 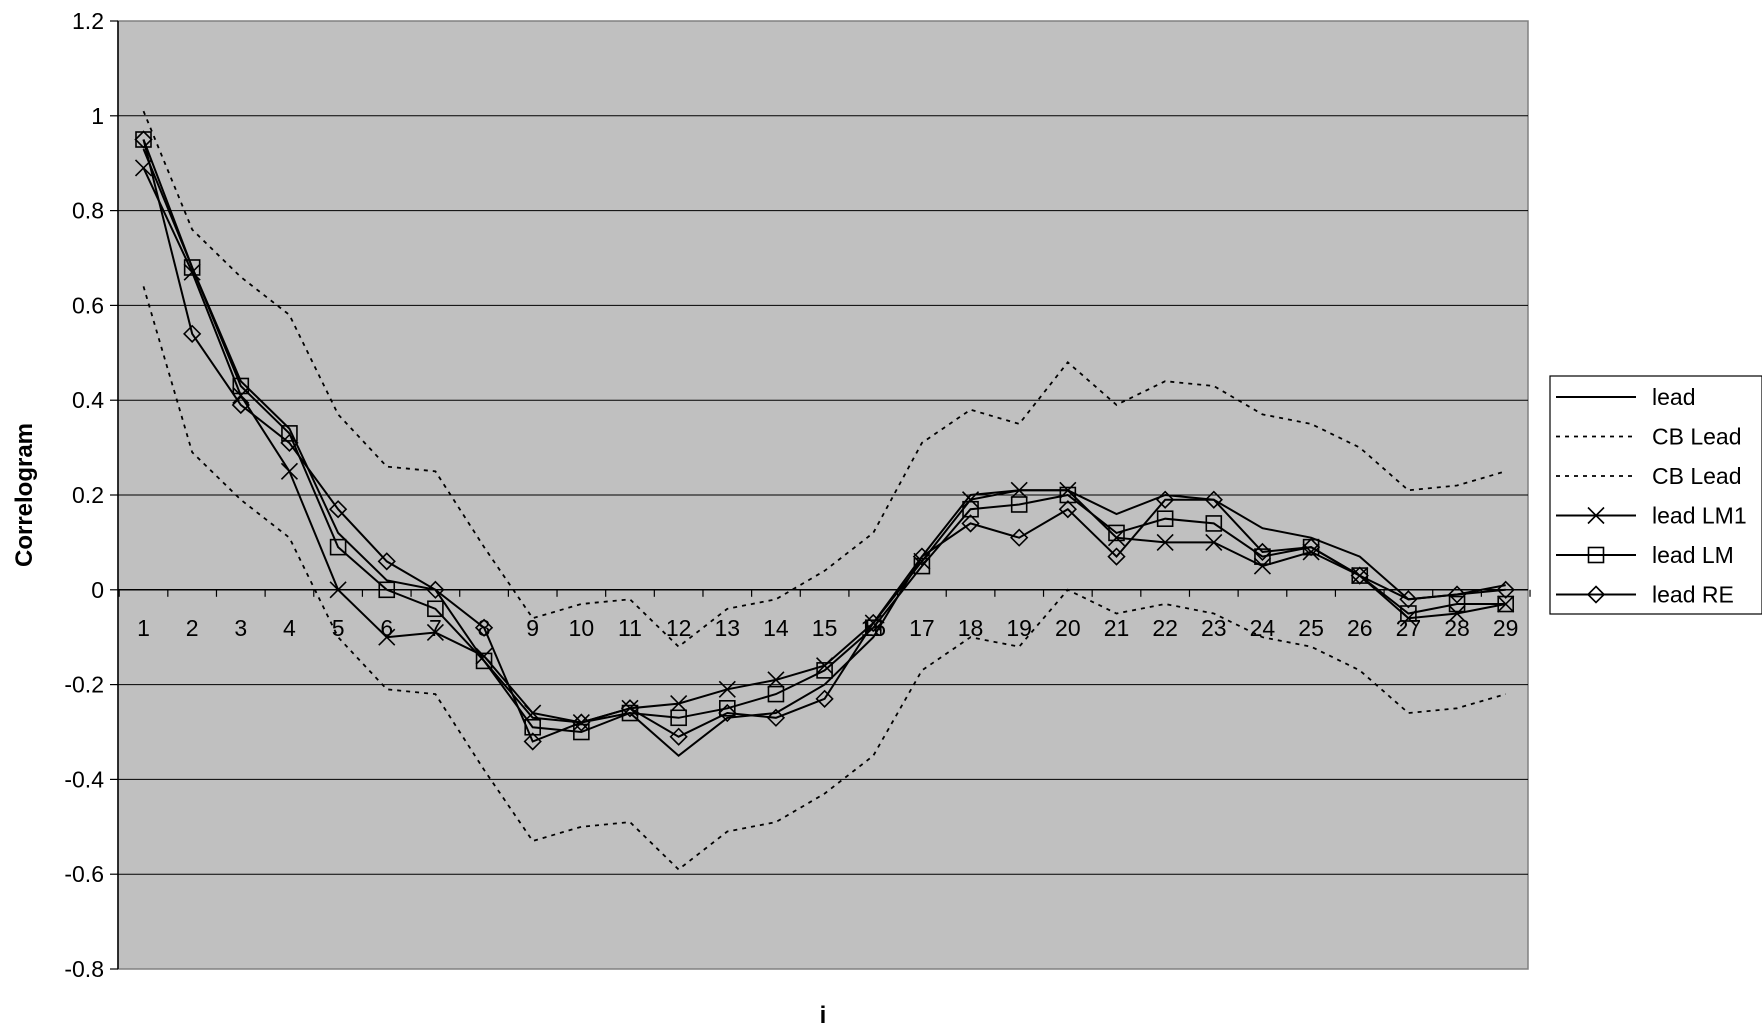 I want to click on x-tick-label: 1, so click(x=143, y=628).